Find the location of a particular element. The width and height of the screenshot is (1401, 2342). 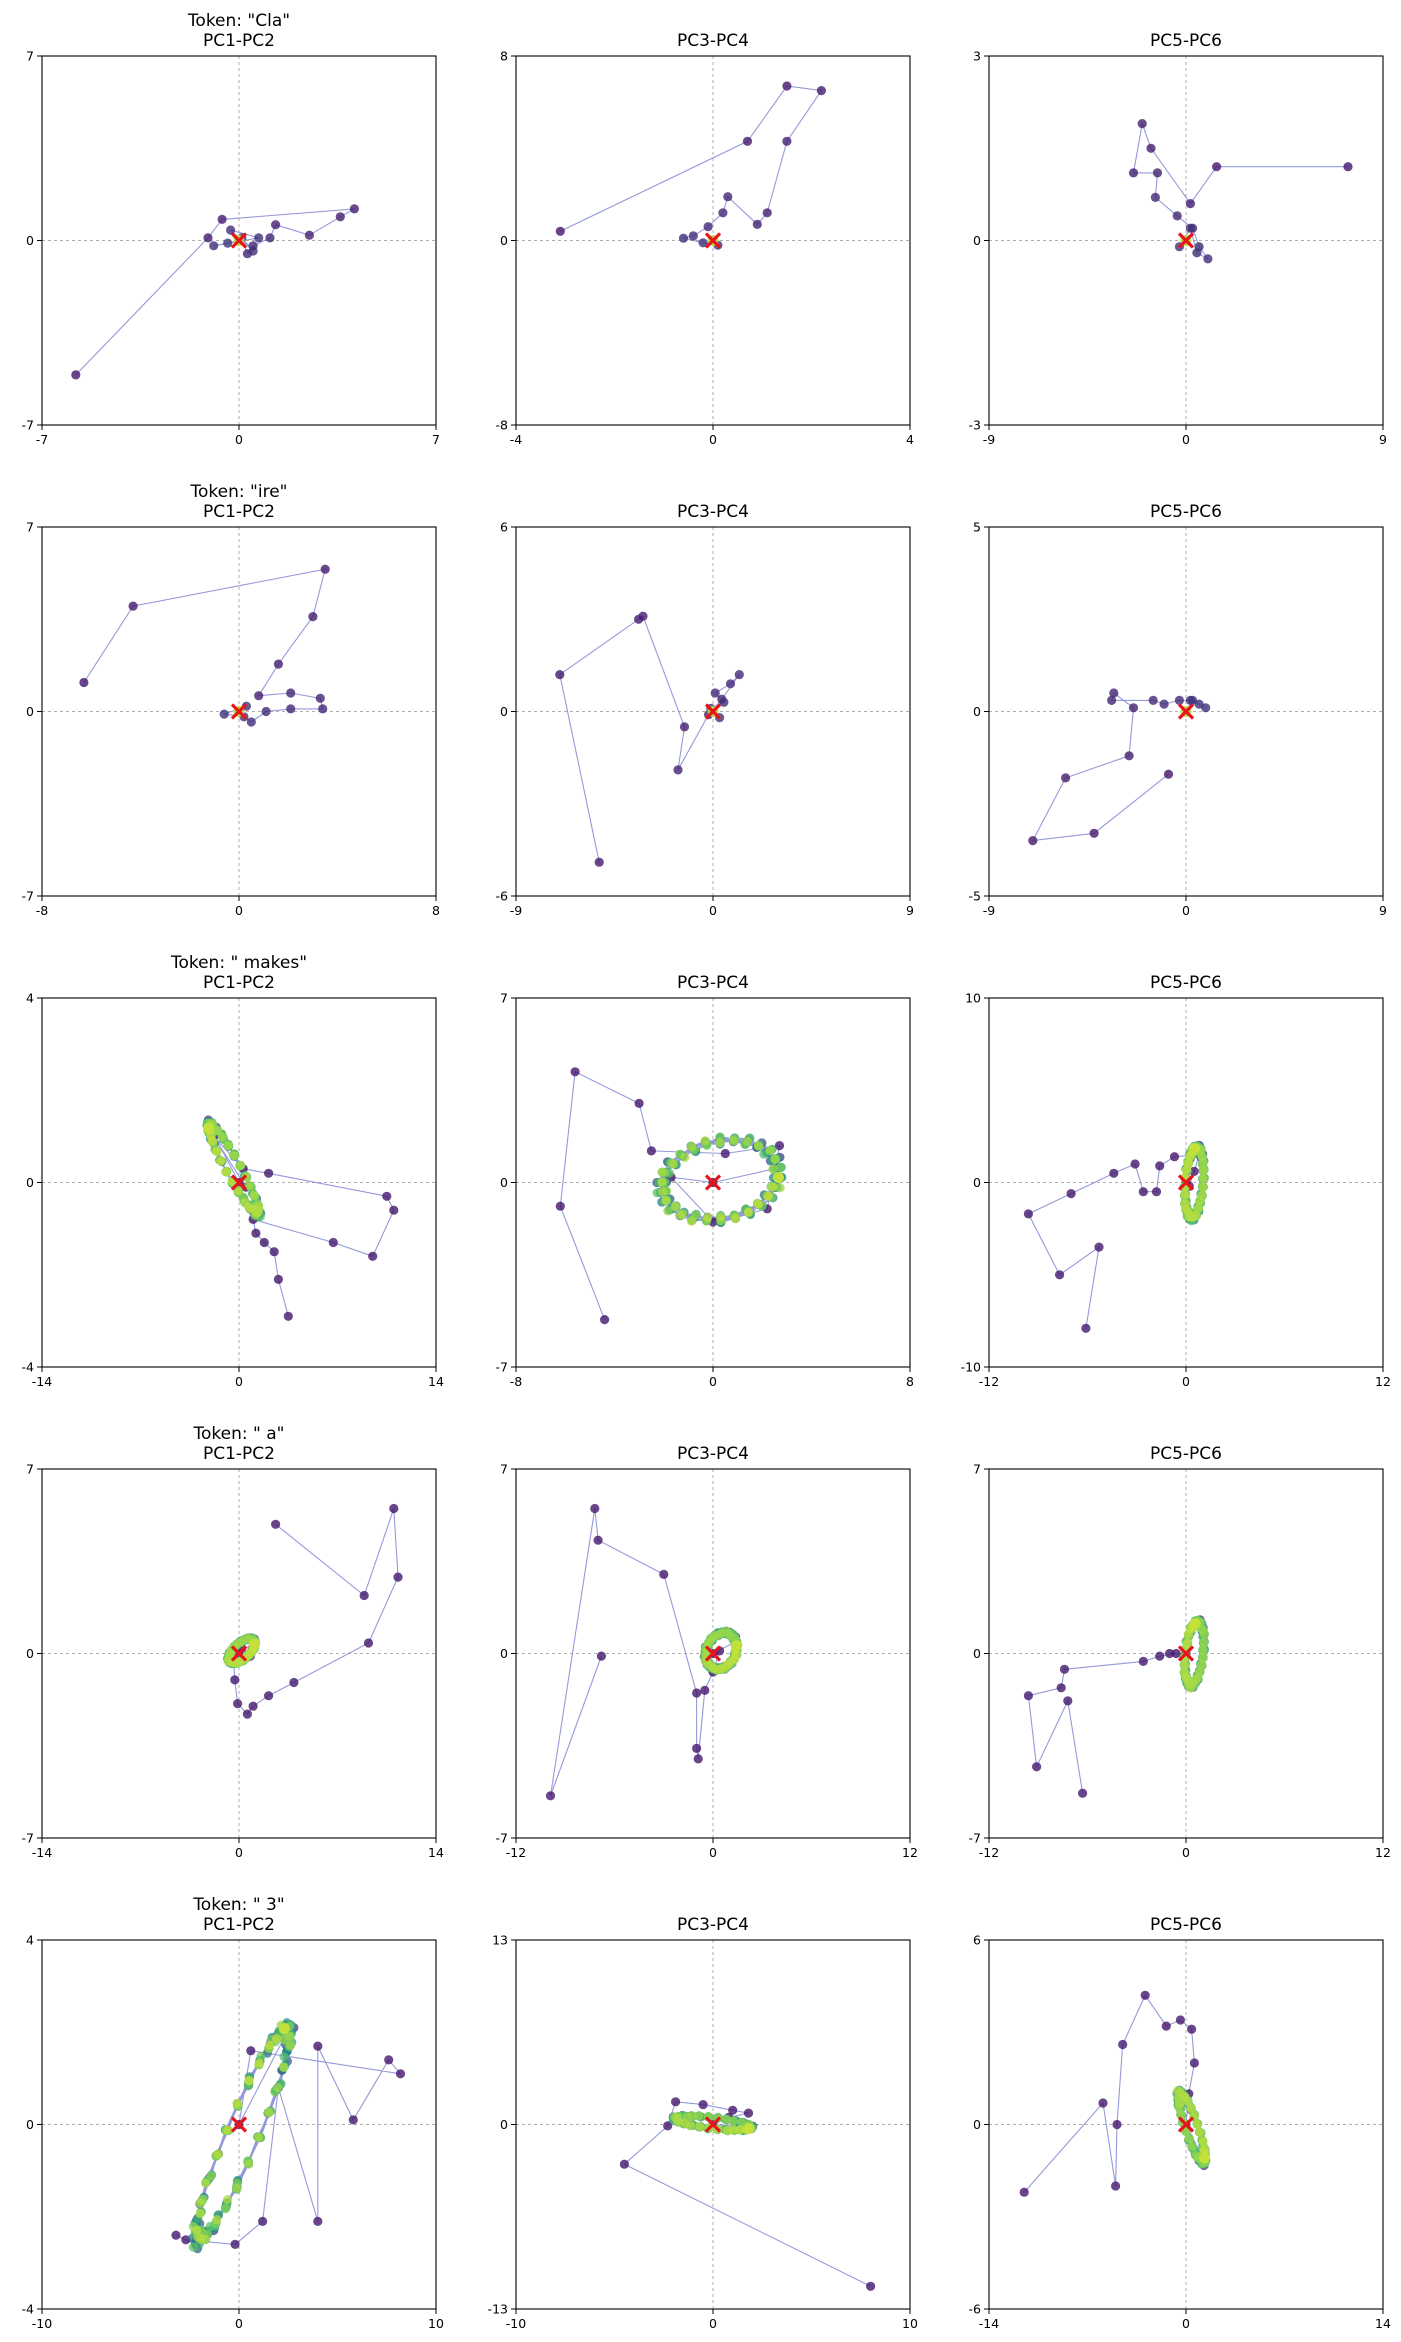

chart-4-point is located at coordinates (323, 709).